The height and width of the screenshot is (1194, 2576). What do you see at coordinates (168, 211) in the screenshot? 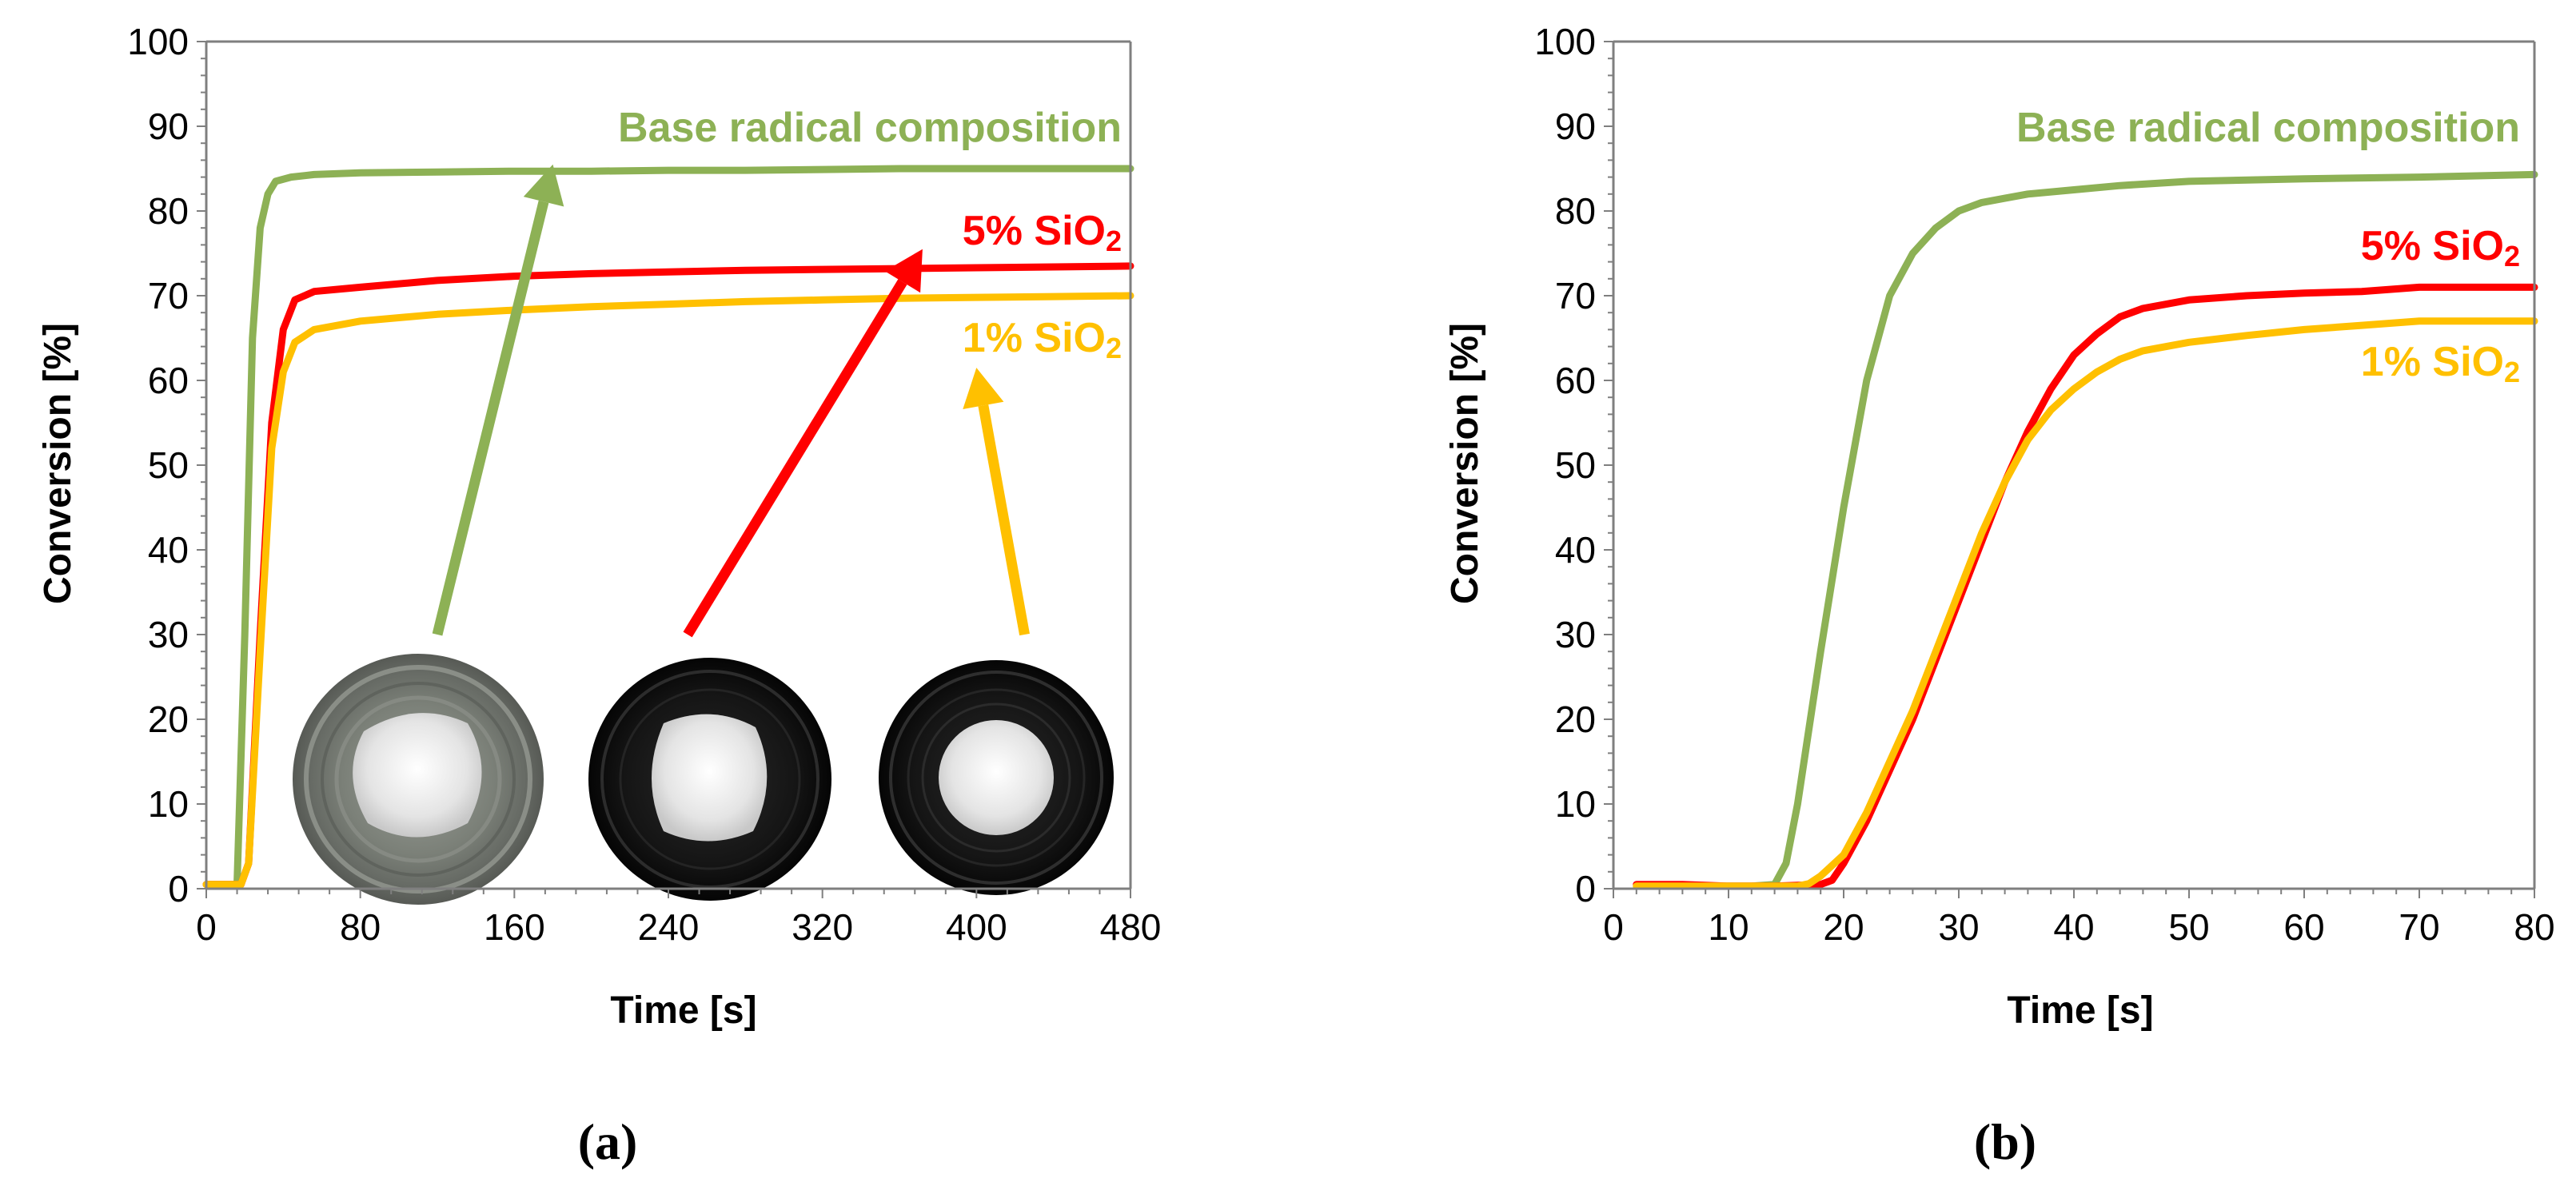
I see `panel-a-y-tick-label: 80` at bounding box center [168, 211].